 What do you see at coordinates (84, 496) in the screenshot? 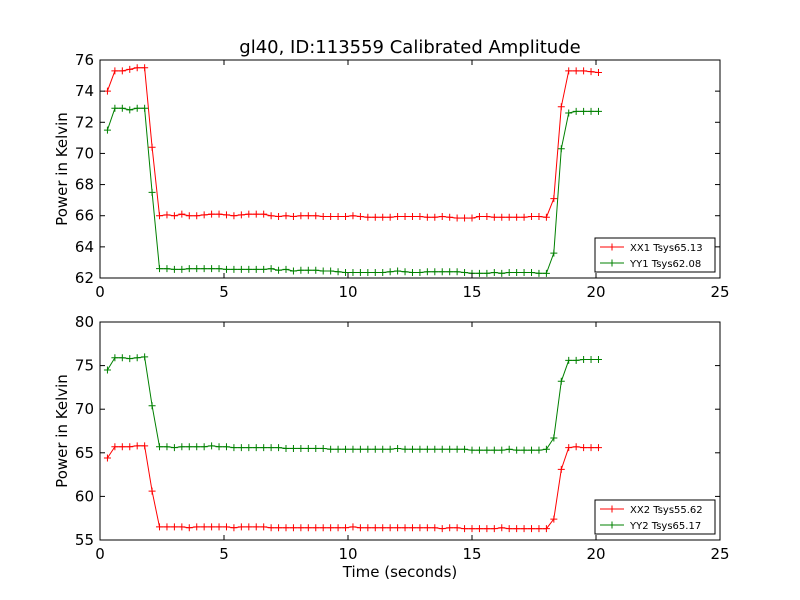
I see `y-tick-label: 60` at bounding box center [84, 496].